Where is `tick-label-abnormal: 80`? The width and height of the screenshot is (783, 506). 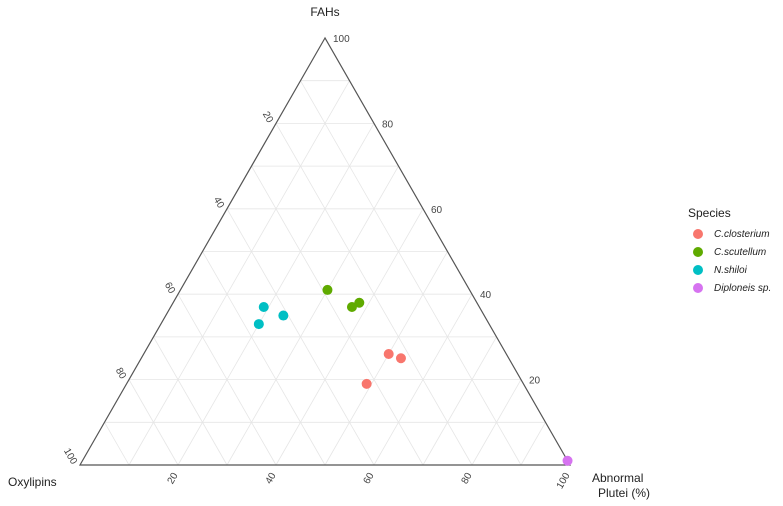
tick-label-abnormal: 80 is located at coordinates (467, 479).